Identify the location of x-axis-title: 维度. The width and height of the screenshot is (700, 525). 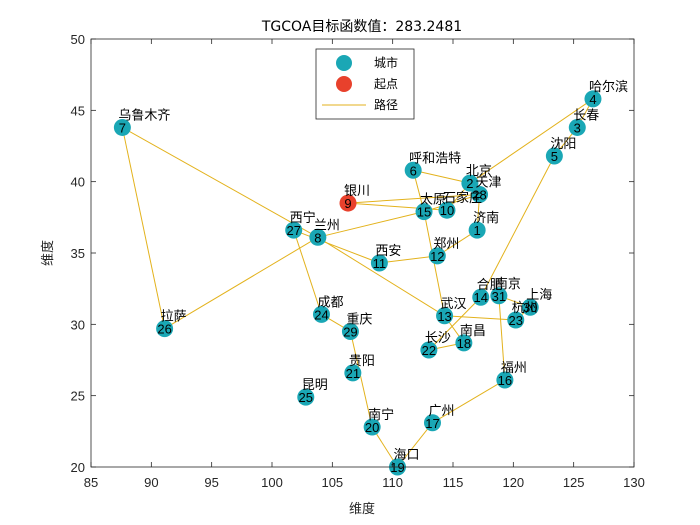
(362, 509).